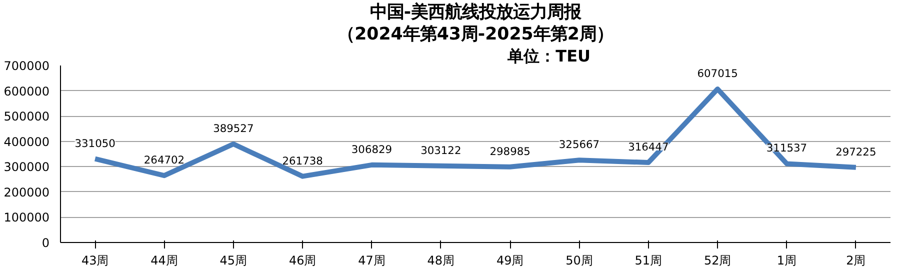 The height and width of the screenshot is (272, 906). I want to click on y-tick-label: 400000, so click(27, 141).